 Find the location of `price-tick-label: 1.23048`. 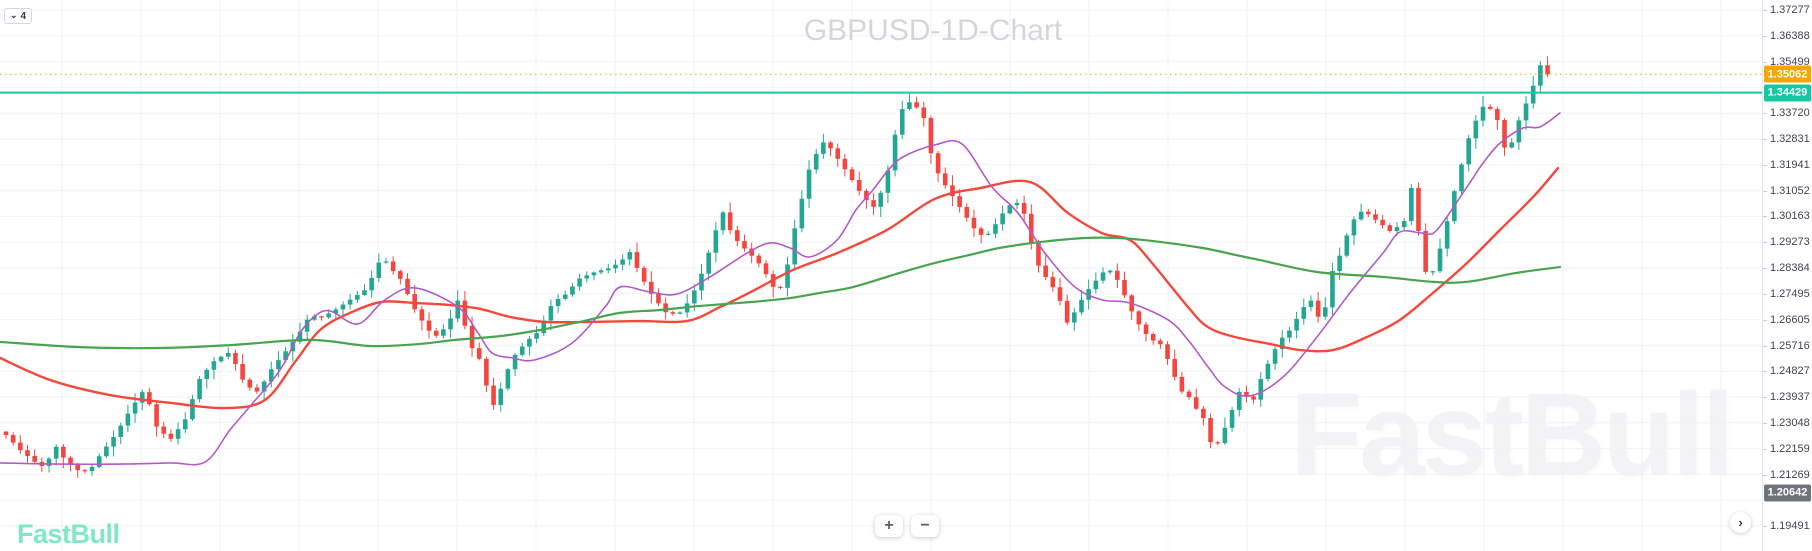

price-tick-label: 1.23048 is located at coordinates (1790, 422).